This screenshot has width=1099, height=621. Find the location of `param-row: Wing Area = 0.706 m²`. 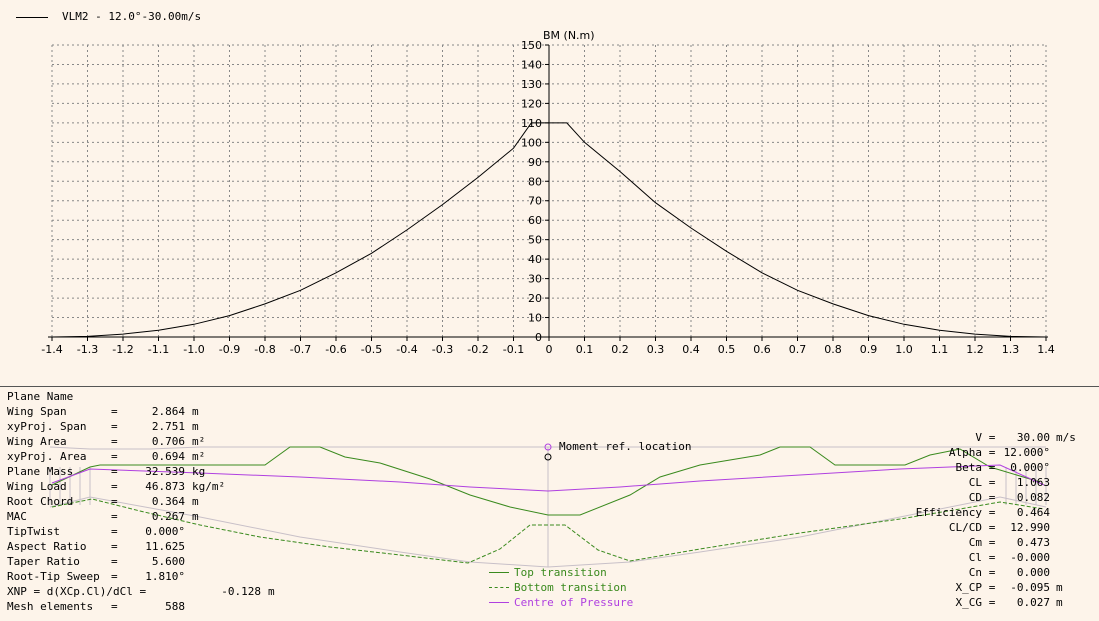

param-row: Wing Area = 0.706 m² is located at coordinates (141, 441).